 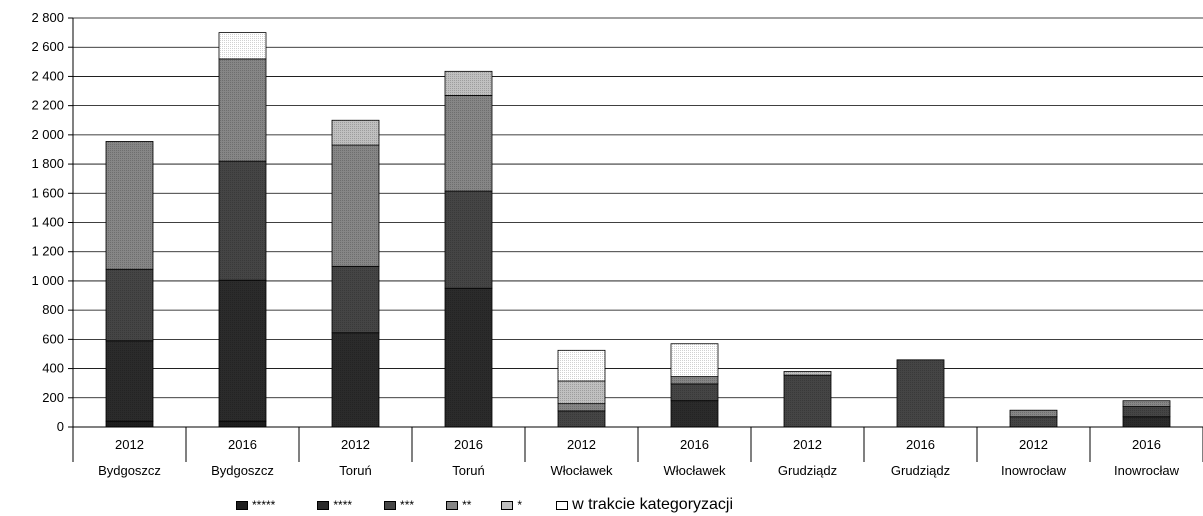 What do you see at coordinates (47, 163) in the screenshot?
I see `y-tick-label: 1 800` at bounding box center [47, 163].